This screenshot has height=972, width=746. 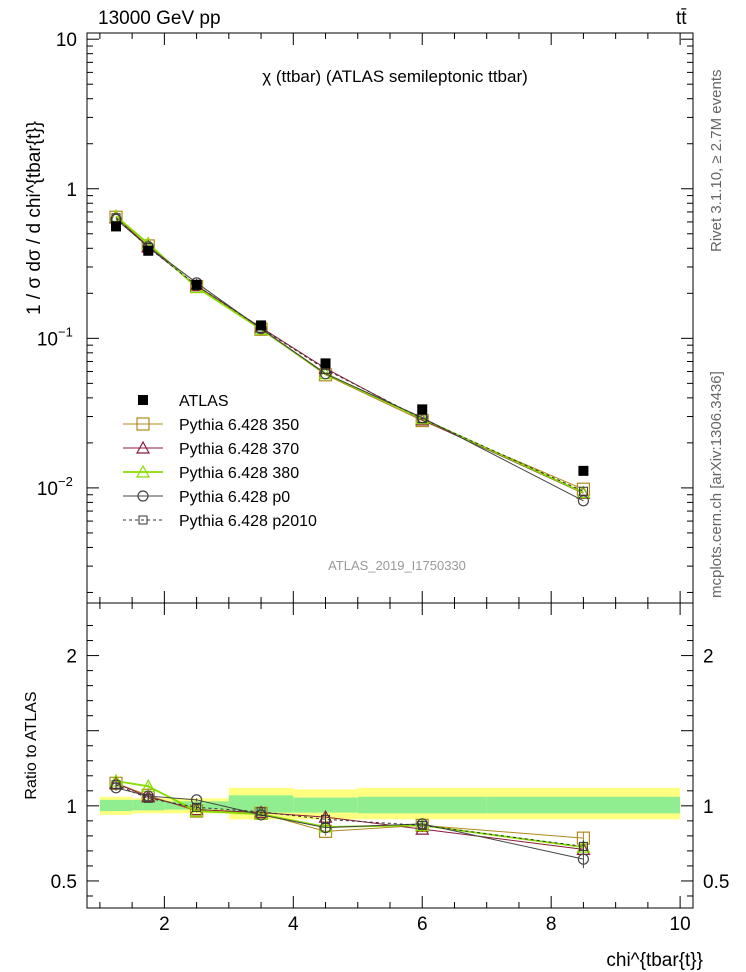 I want to click on legend-entry-label: Pythia 6.428 p0, so click(x=234, y=497).